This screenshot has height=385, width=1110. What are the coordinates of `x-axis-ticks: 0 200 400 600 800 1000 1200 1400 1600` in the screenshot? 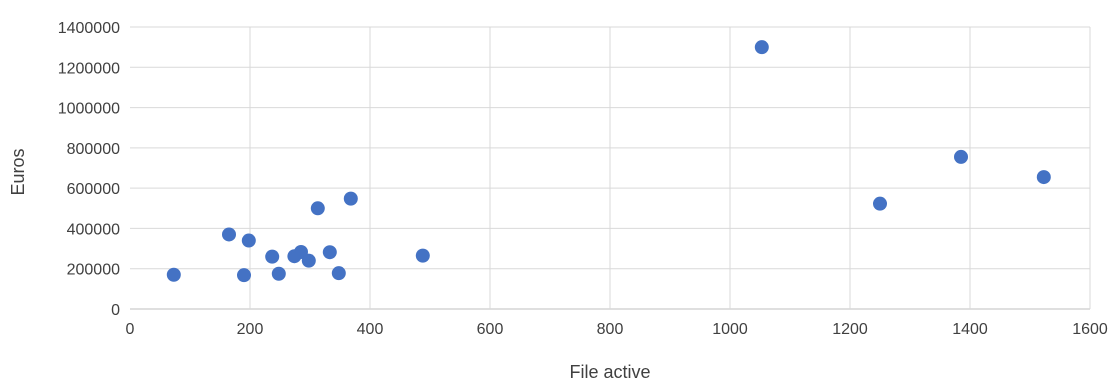 It's located at (617, 329).